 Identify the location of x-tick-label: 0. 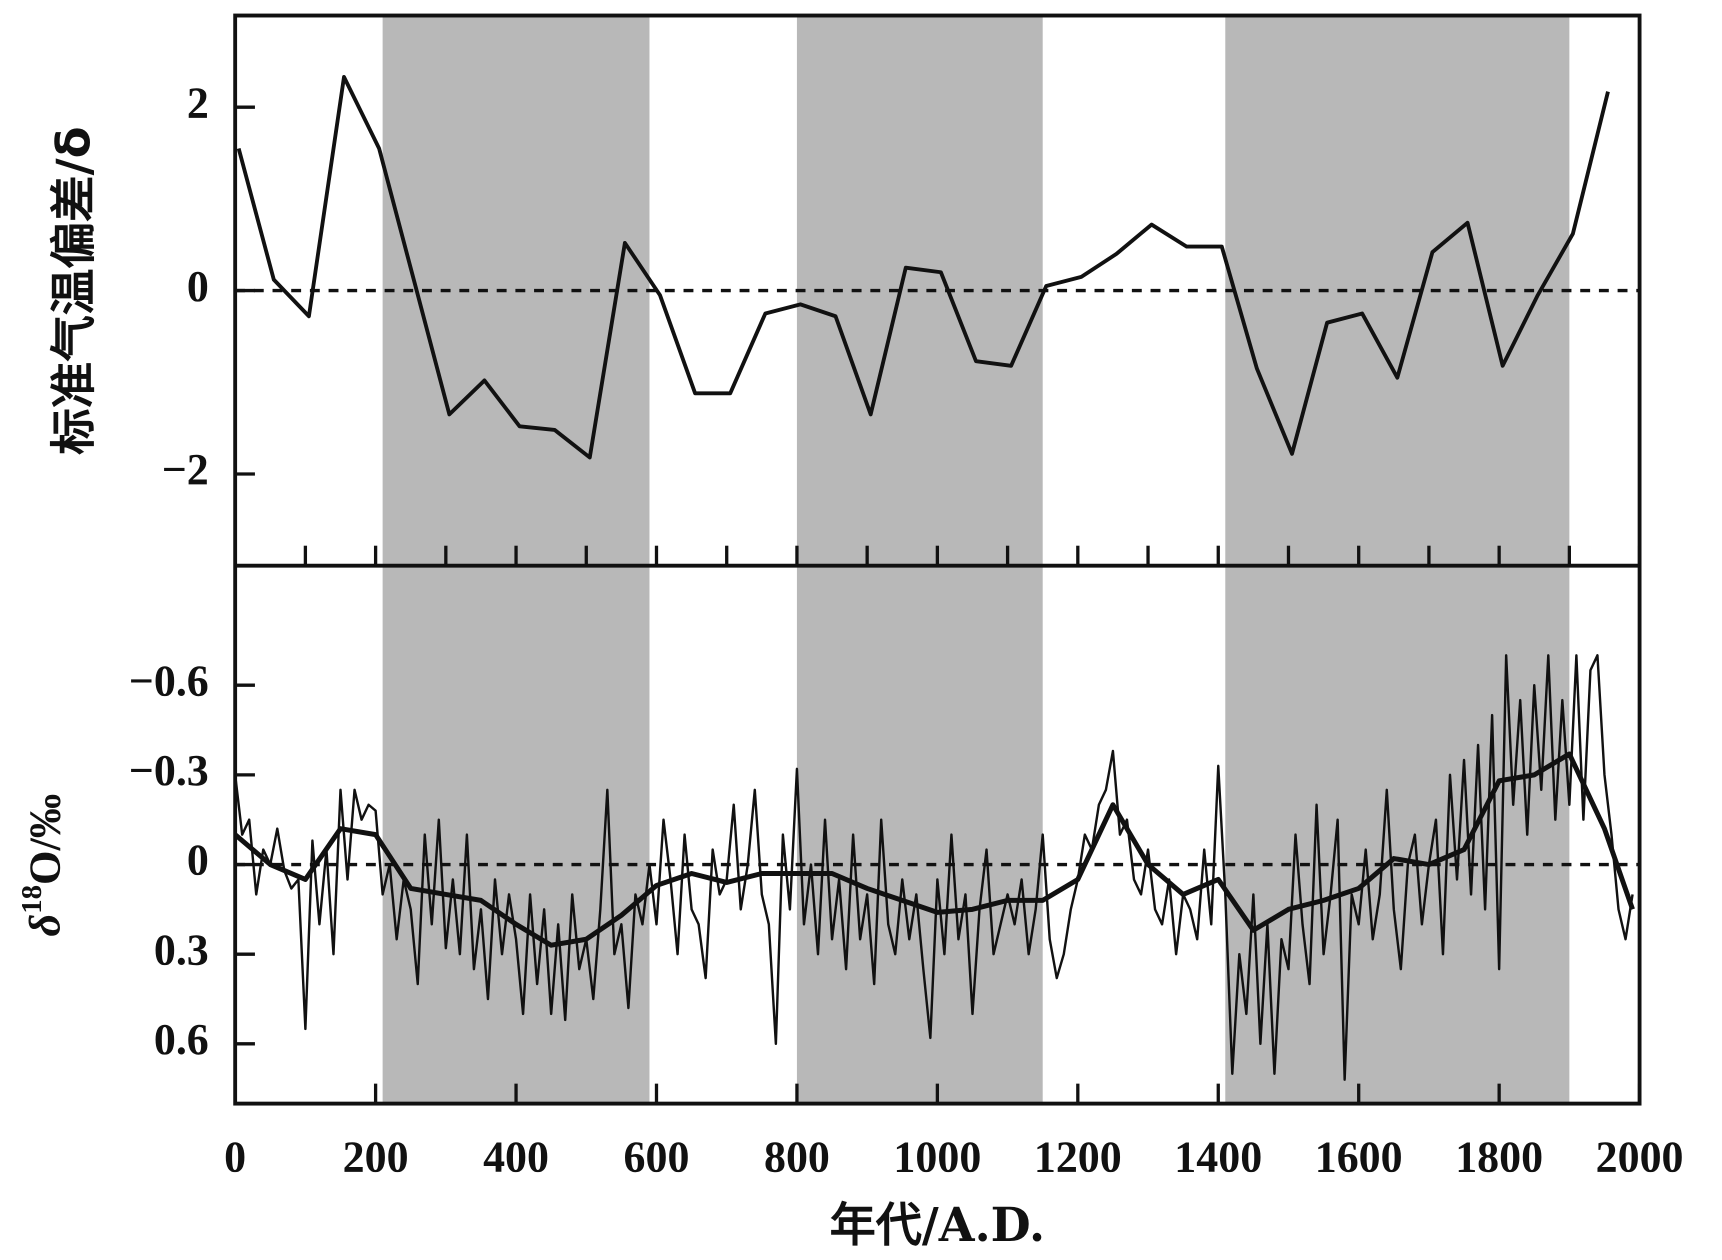
(235, 1156).